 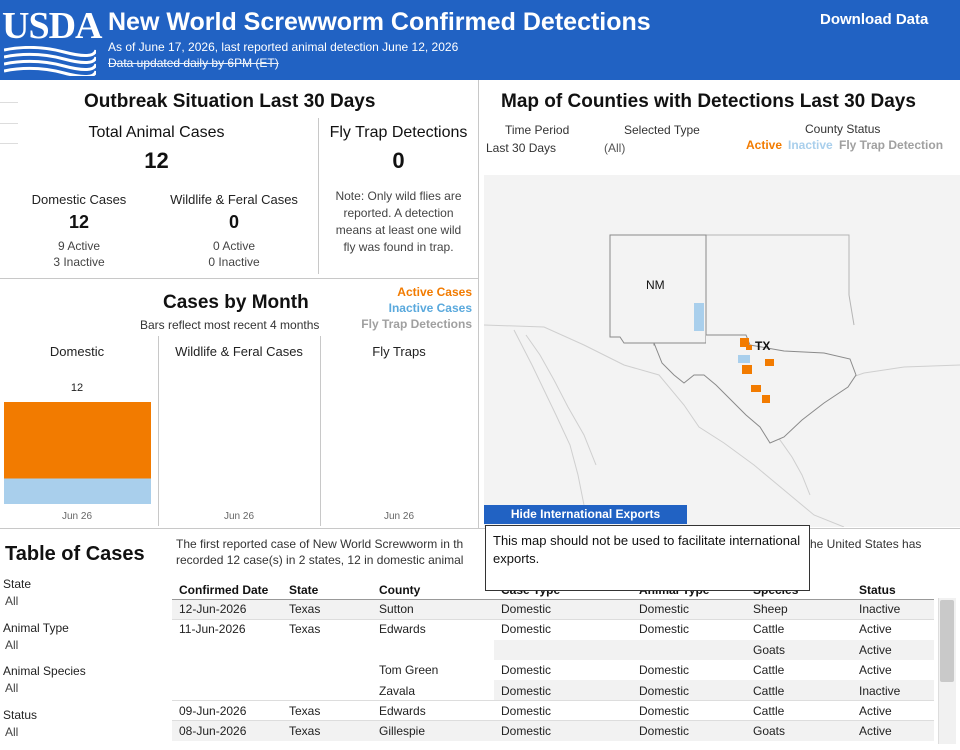 What do you see at coordinates (769, 711) in the screenshot?
I see `cell-species: Cattle` at bounding box center [769, 711].